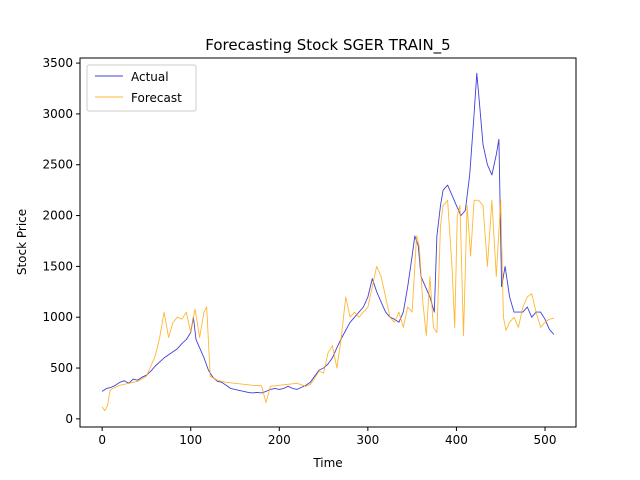  Describe the element at coordinates (545, 440) in the screenshot. I see `x-tick-label: 500` at that location.